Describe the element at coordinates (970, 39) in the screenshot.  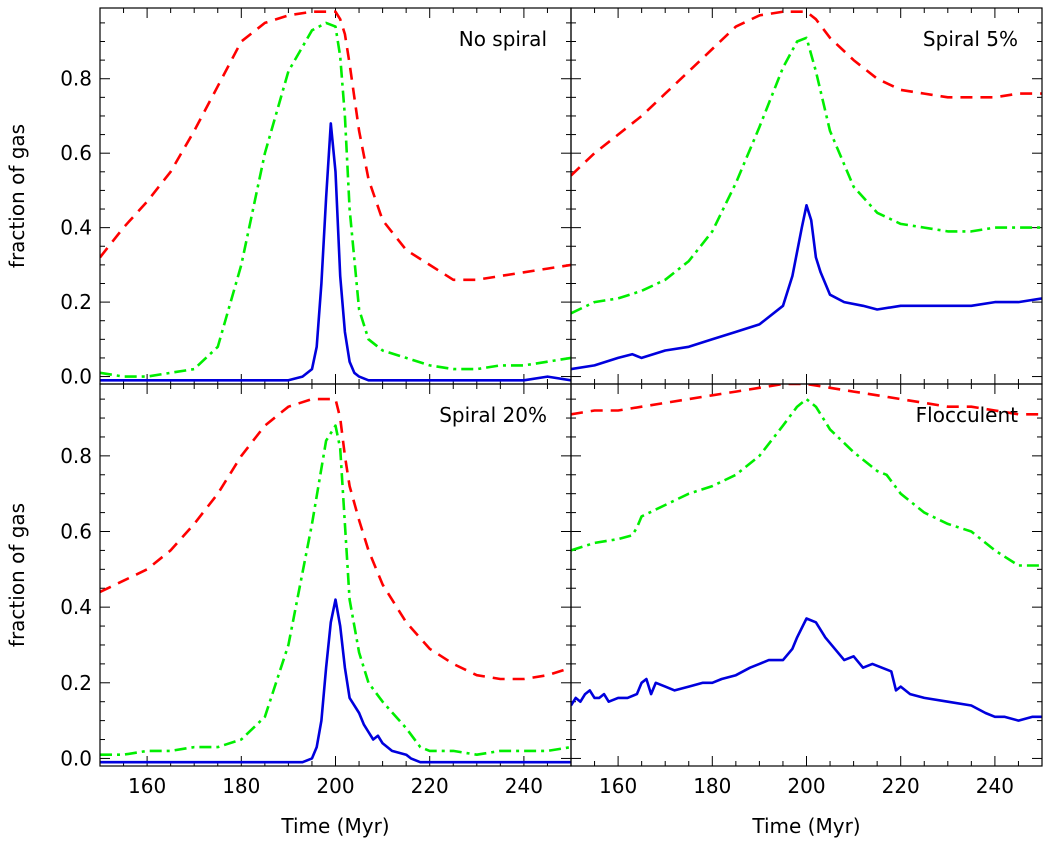
I see `panel-label: Spiral 5%` at that location.